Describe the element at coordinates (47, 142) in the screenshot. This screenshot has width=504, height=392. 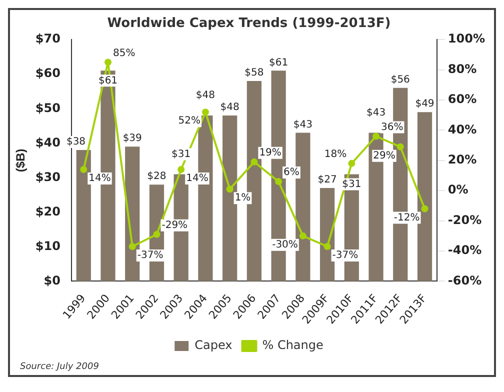
I see `y-tick-label: $40` at that location.